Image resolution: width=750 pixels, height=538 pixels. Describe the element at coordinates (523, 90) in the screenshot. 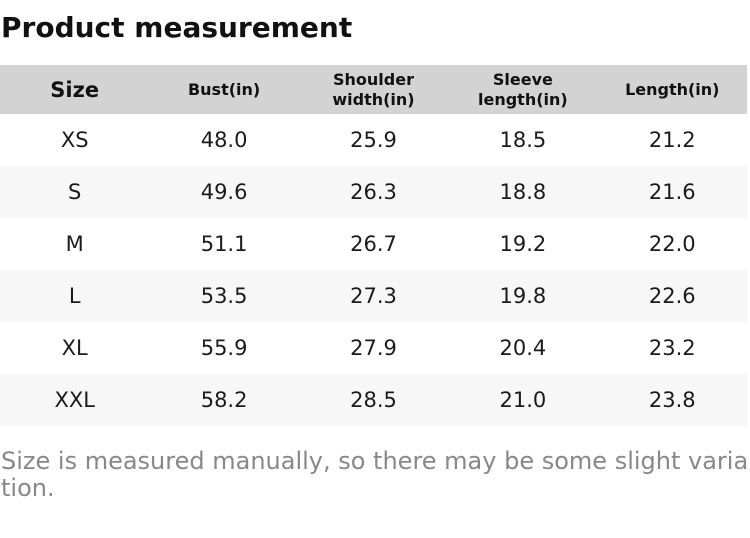

I see `header-cell-sleeve-length: Sleeve length(in)` at that location.